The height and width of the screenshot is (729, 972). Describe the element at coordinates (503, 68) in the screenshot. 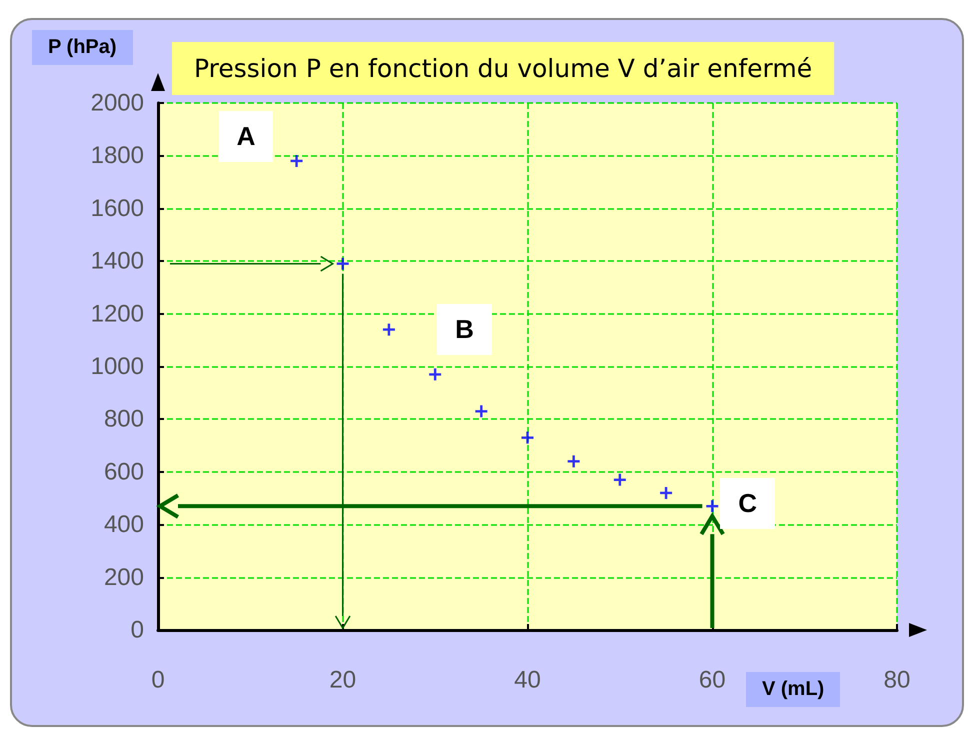

I see `chart-title: Pression P en fonction du volume V d’air enfermé` at that location.